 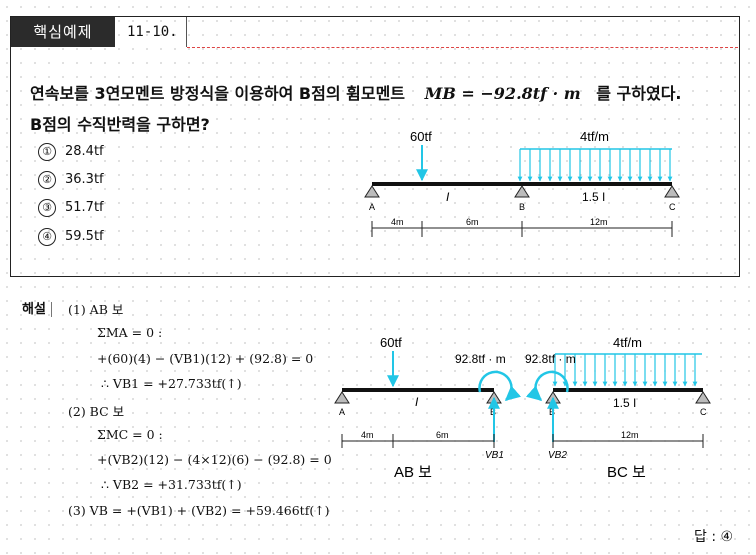 What do you see at coordinates (391, 342) in the screenshot?
I see `fig2-point-load-label: 60tf` at bounding box center [391, 342].